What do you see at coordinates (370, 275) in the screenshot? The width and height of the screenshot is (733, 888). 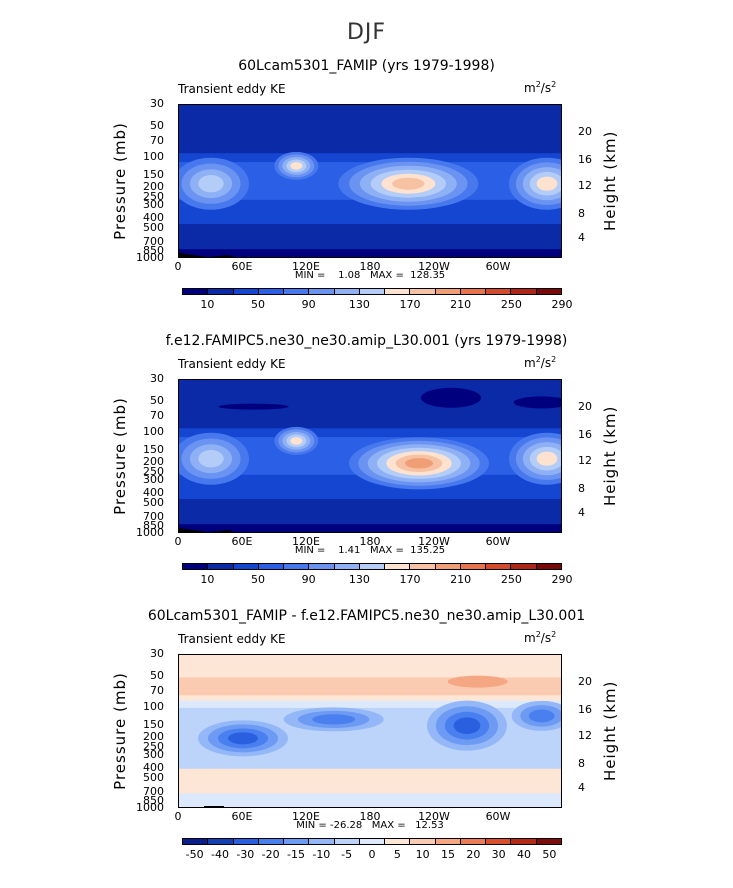 I see `min-max-readout: MIN = 1.08 MAX = 128.35` at bounding box center [370, 275].